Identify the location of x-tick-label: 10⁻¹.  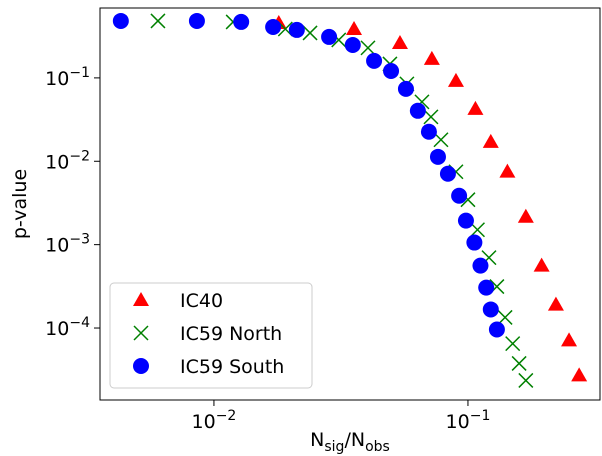
(468, 420).